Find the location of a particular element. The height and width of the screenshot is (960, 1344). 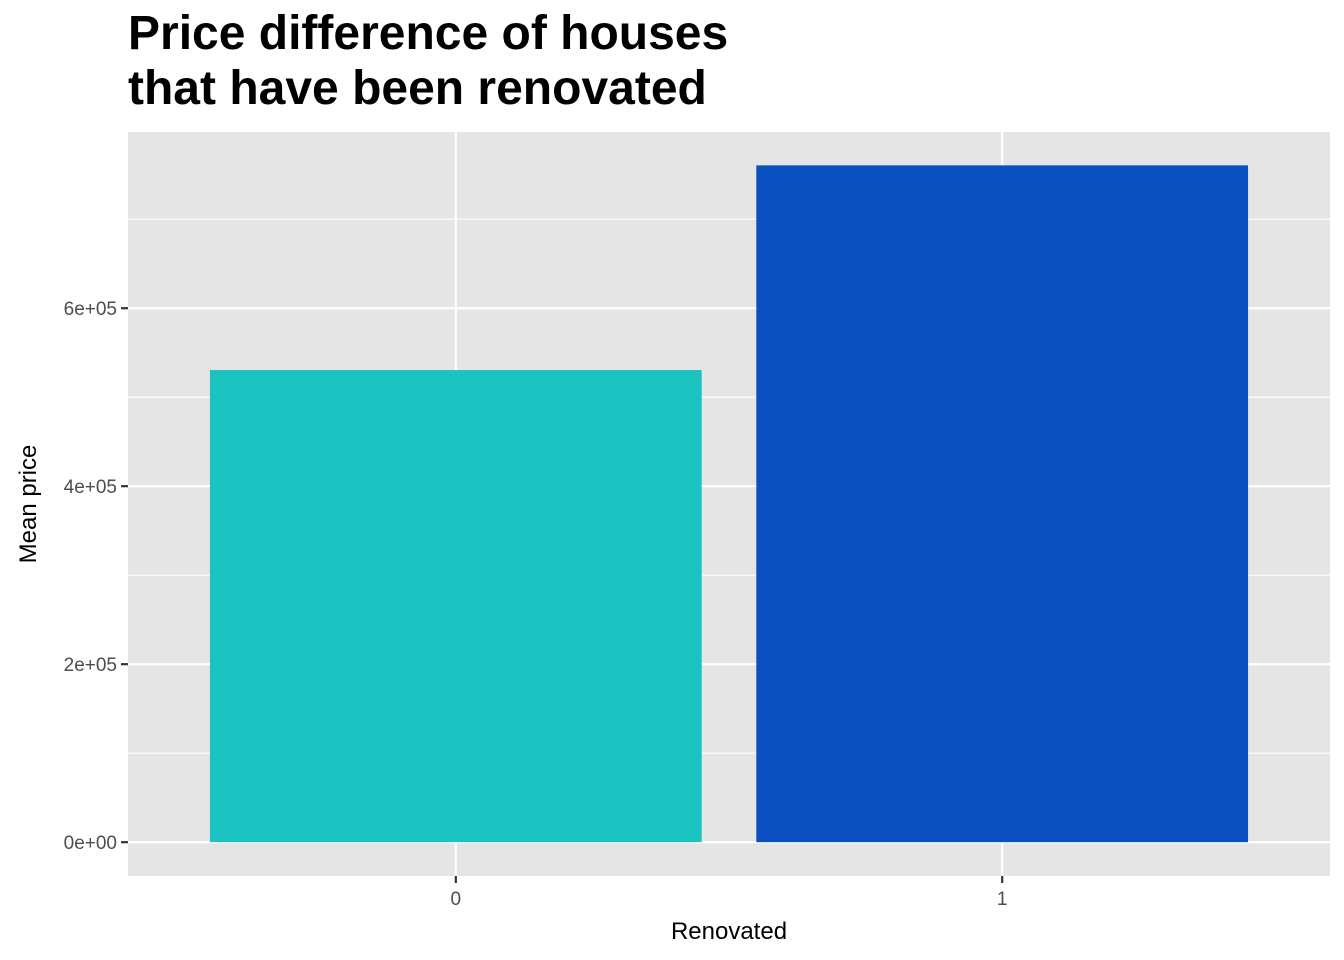

y-axis: 0e+00 2e+05 4e+05 6e+05 is located at coordinates (96, 576).